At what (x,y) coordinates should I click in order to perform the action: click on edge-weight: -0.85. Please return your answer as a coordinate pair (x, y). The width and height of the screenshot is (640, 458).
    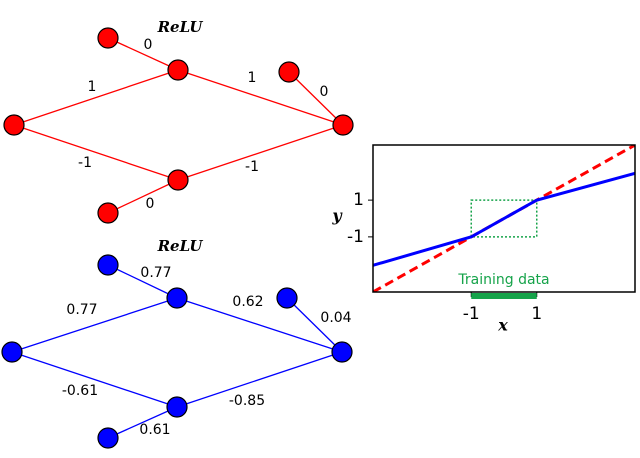
    Looking at the image, I should click on (247, 401).